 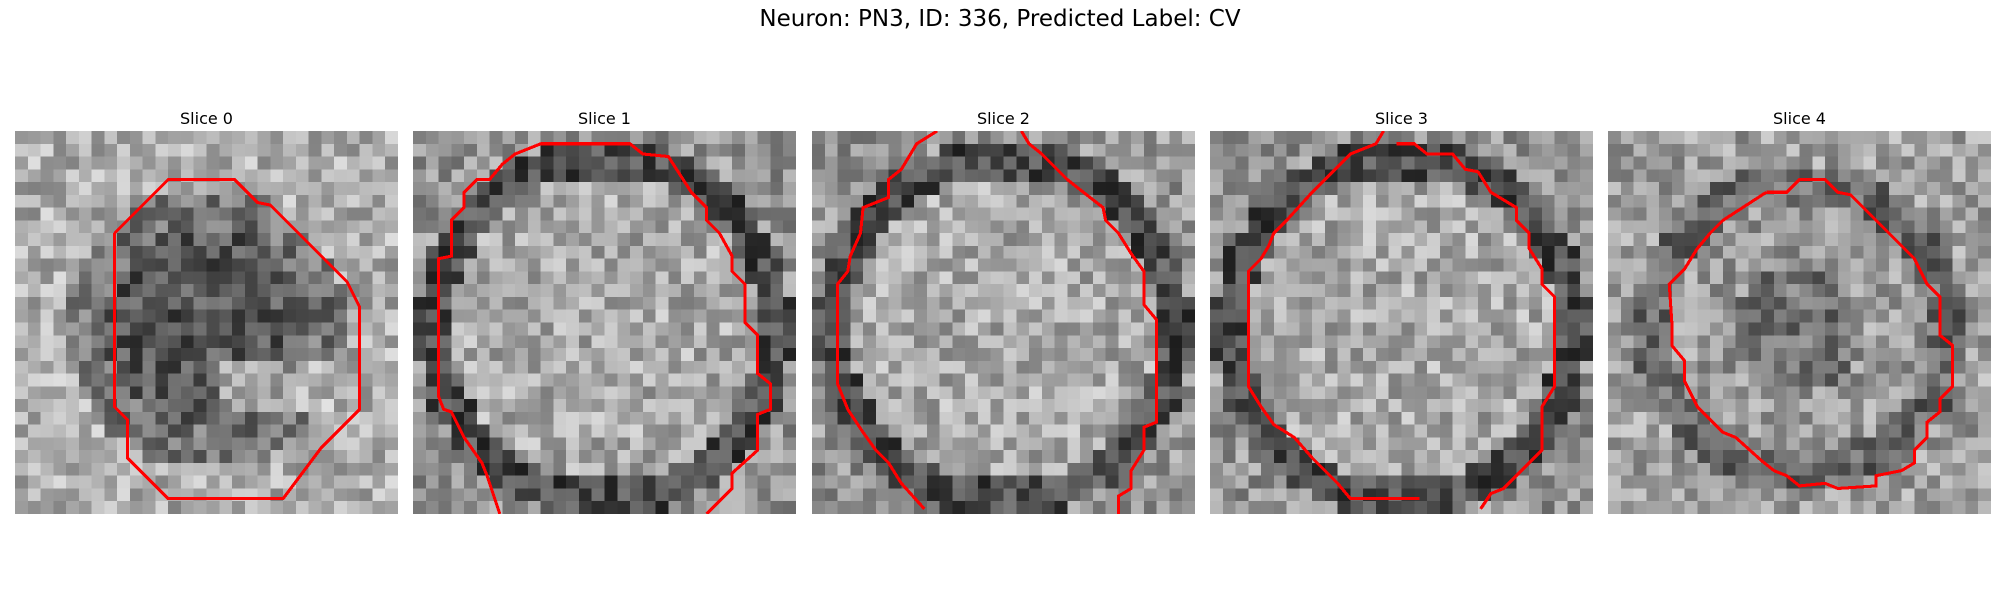 I want to click on slice-title: Slice 3, so click(x=1401, y=118).